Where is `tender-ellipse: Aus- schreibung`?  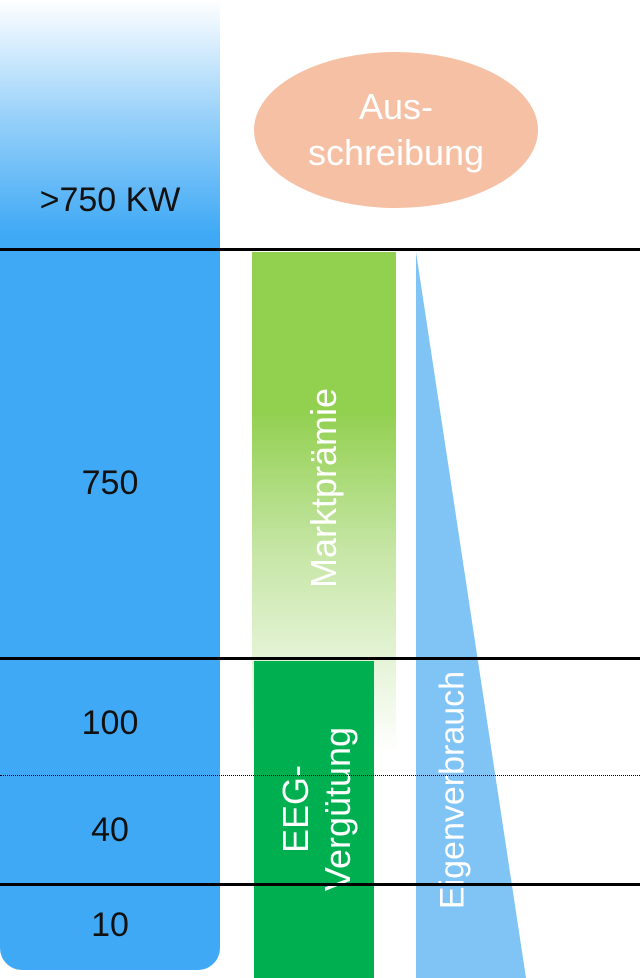 tender-ellipse: Aus- schreibung is located at coordinates (396, 130).